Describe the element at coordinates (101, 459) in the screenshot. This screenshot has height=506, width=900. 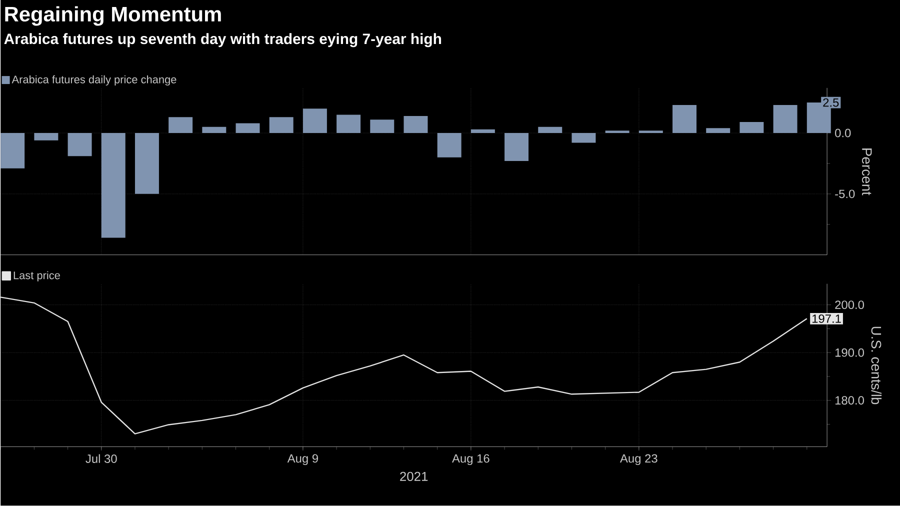
I see `x-tick-label: Jul 30` at that location.